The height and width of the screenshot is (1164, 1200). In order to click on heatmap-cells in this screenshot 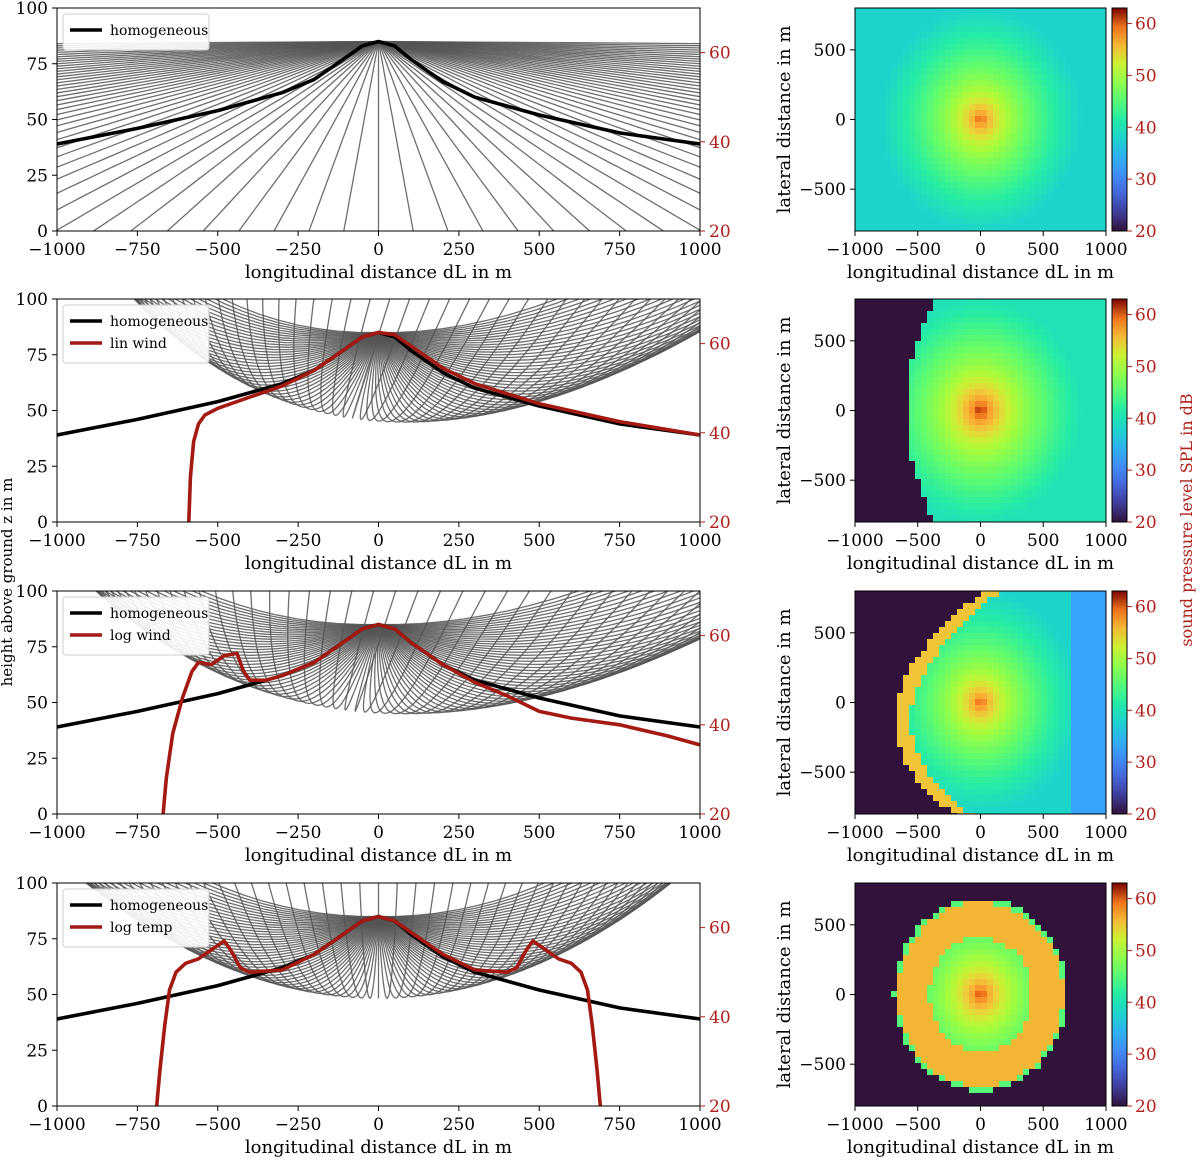, I will do `click(981, 703)`.